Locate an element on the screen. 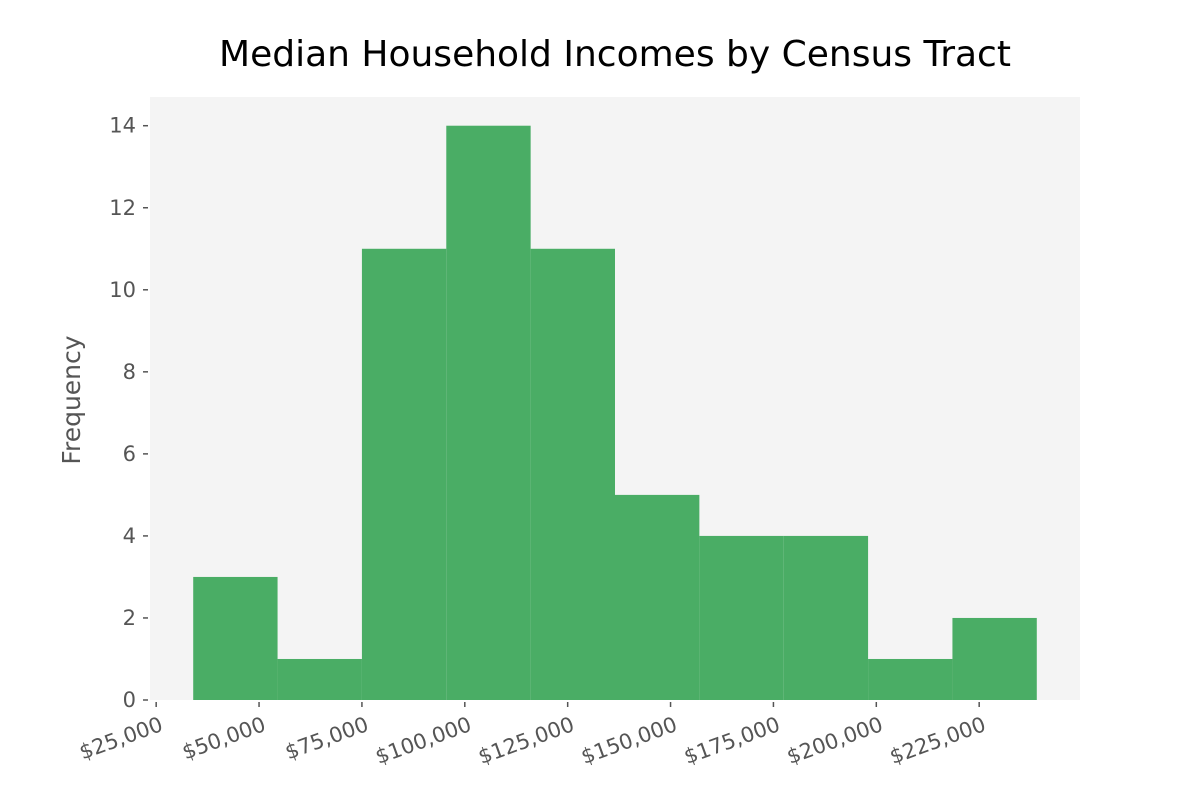 The image size is (1200, 800). x-tick-label: $150,000 is located at coordinates (629, 740).